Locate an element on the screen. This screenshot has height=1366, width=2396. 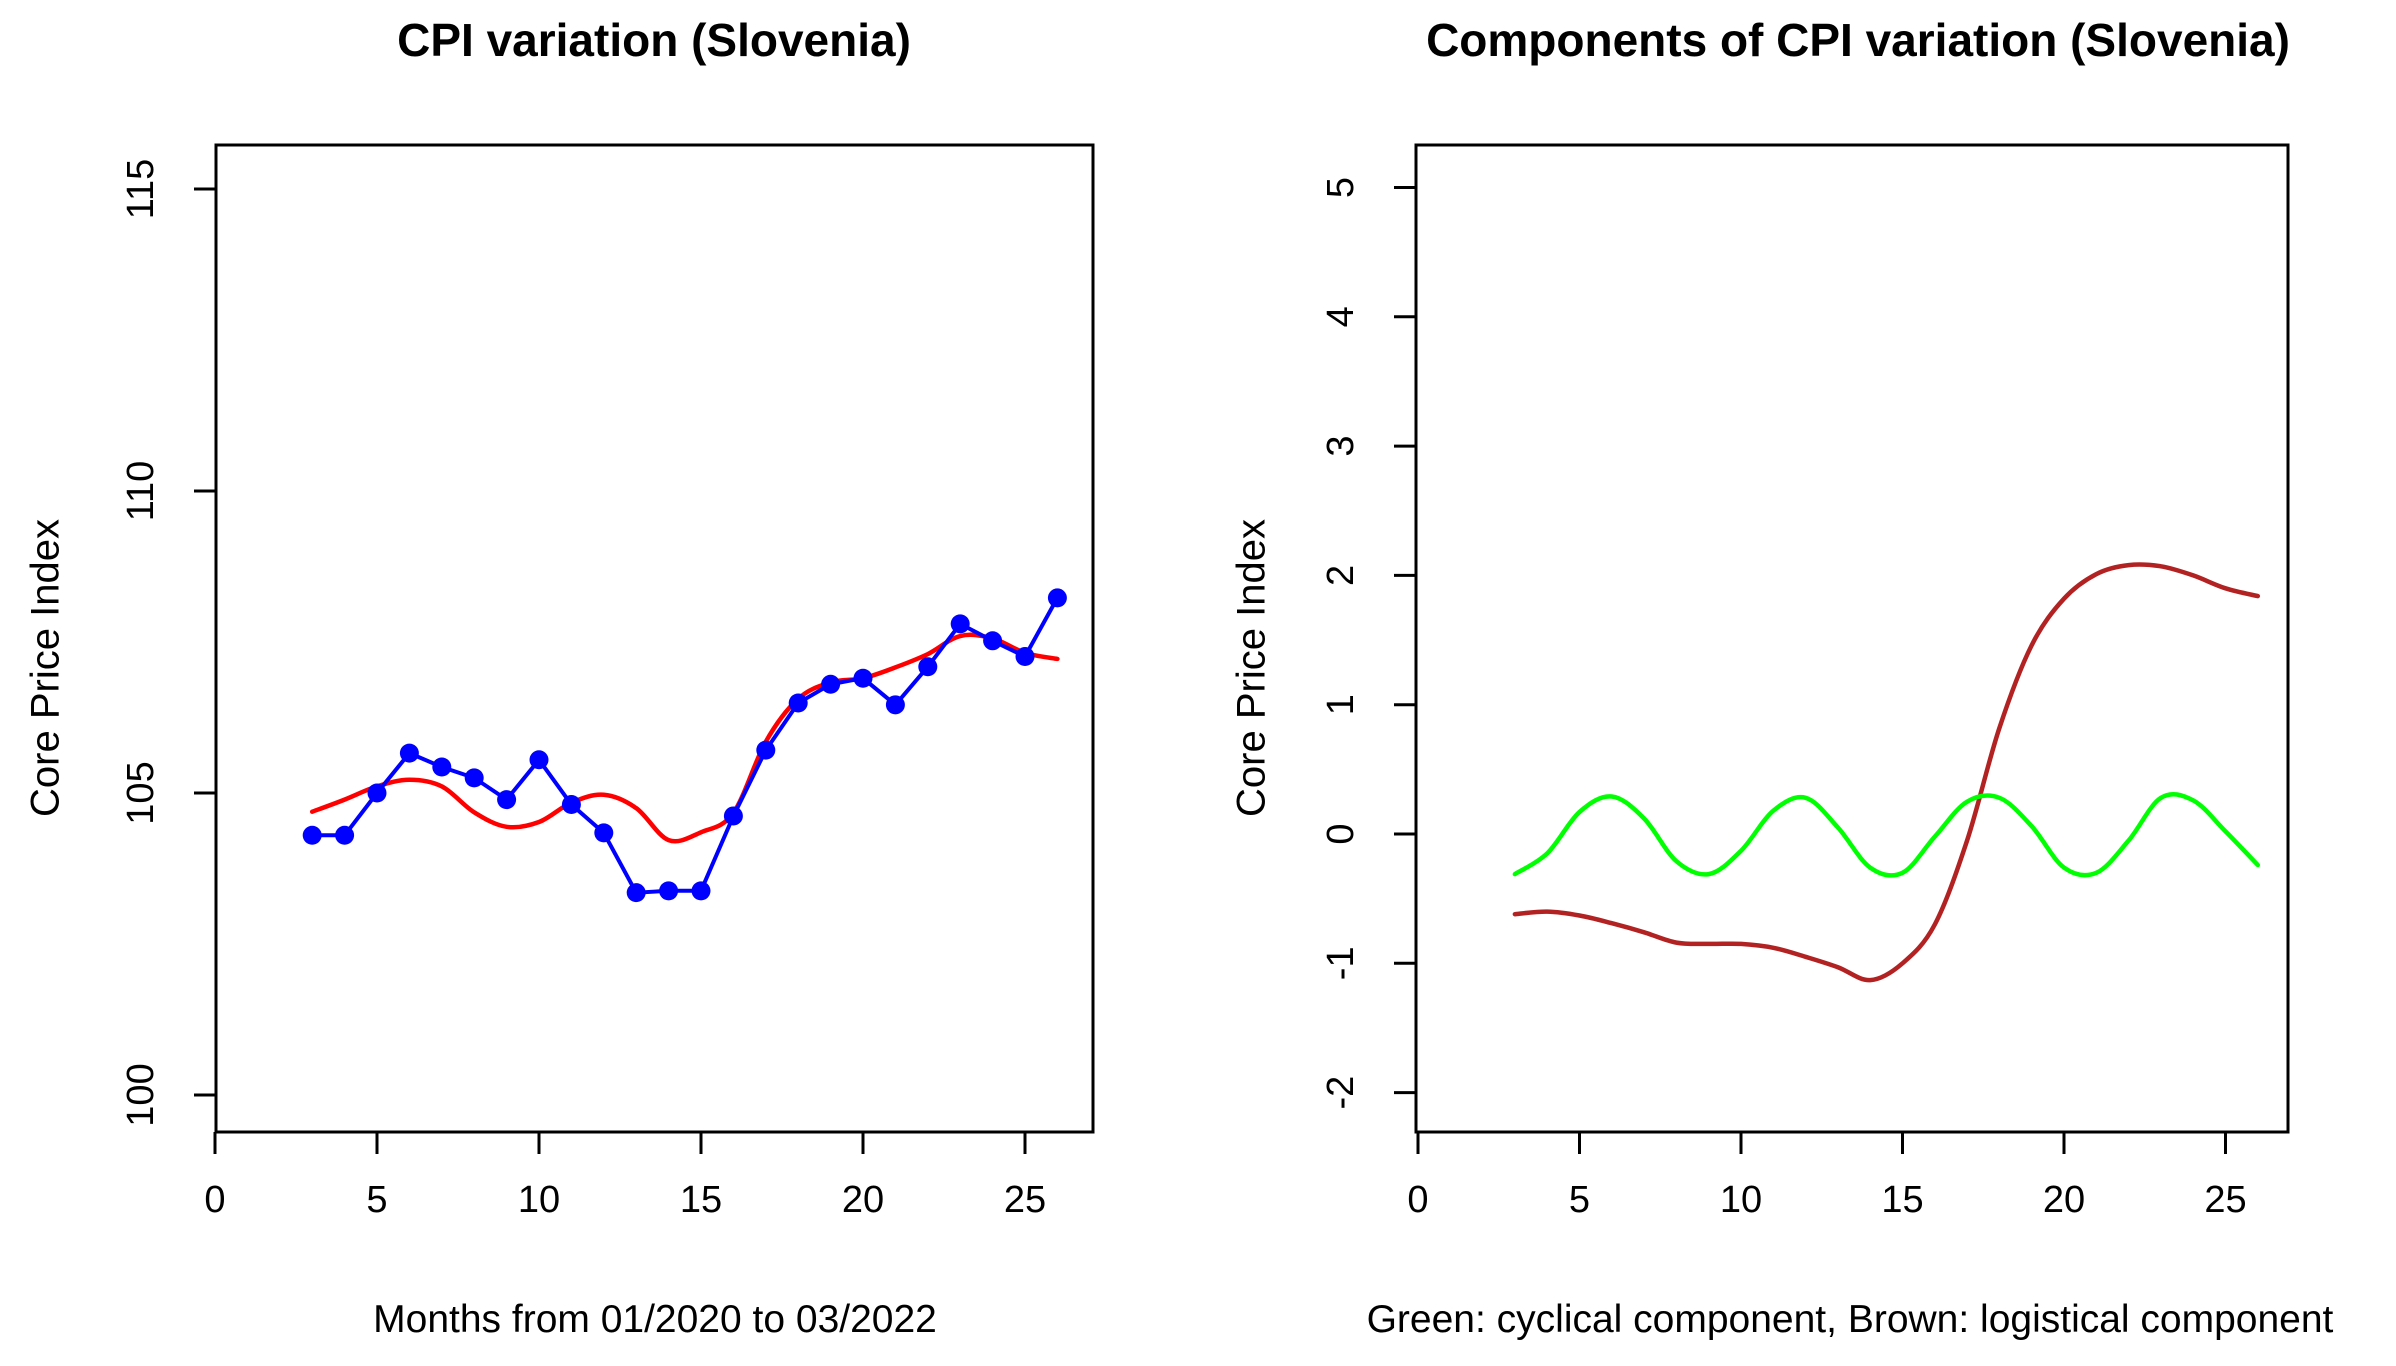
left-x-tick-label: 25 is located at coordinates (1025, 1200).